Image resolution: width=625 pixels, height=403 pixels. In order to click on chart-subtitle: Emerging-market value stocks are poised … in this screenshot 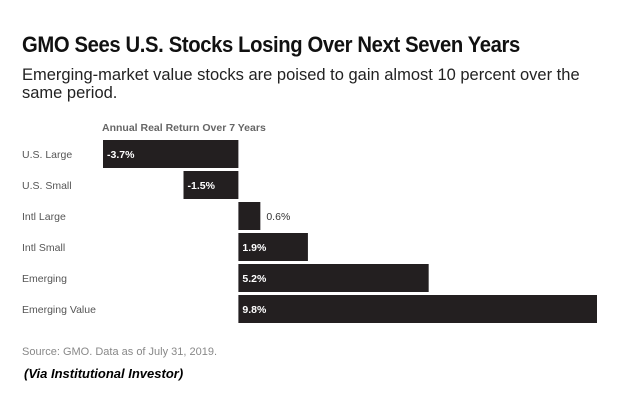, I will do `click(301, 84)`.